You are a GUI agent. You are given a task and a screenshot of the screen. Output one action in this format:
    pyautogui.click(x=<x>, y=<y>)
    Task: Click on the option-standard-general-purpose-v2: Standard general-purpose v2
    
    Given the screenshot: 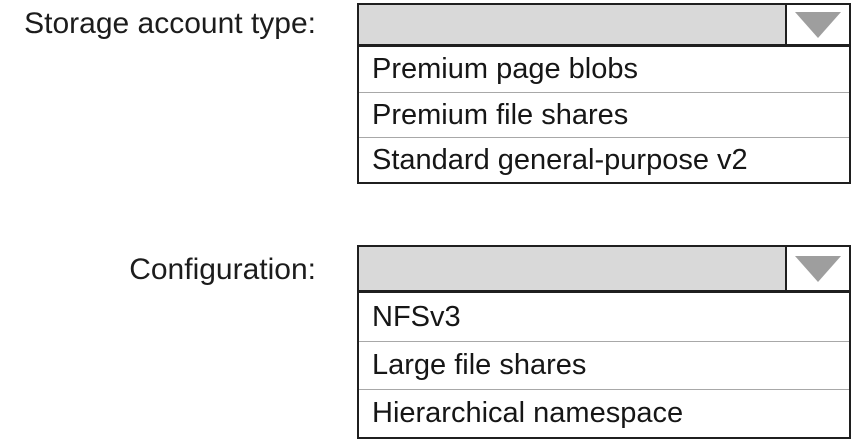 What is the action you would take?
    pyautogui.click(x=604, y=159)
    